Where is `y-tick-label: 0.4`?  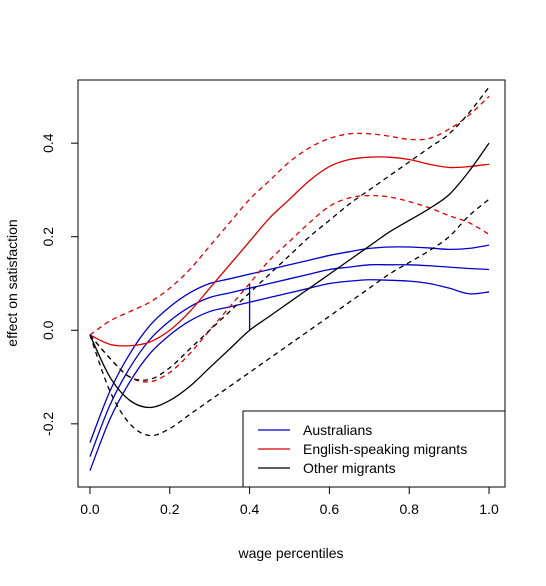
y-tick-label: 0.4 is located at coordinates (48, 143).